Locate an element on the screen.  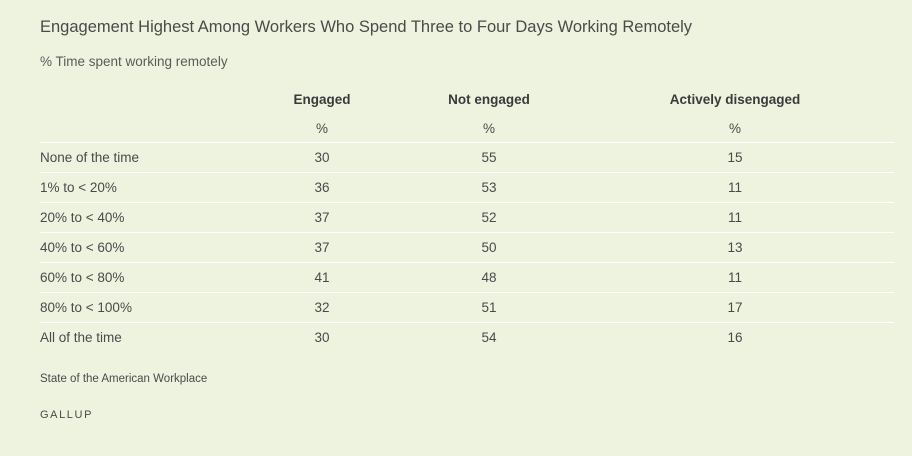
table-row: 60% to < 80% 41 48 11 is located at coordinates (467, 277).